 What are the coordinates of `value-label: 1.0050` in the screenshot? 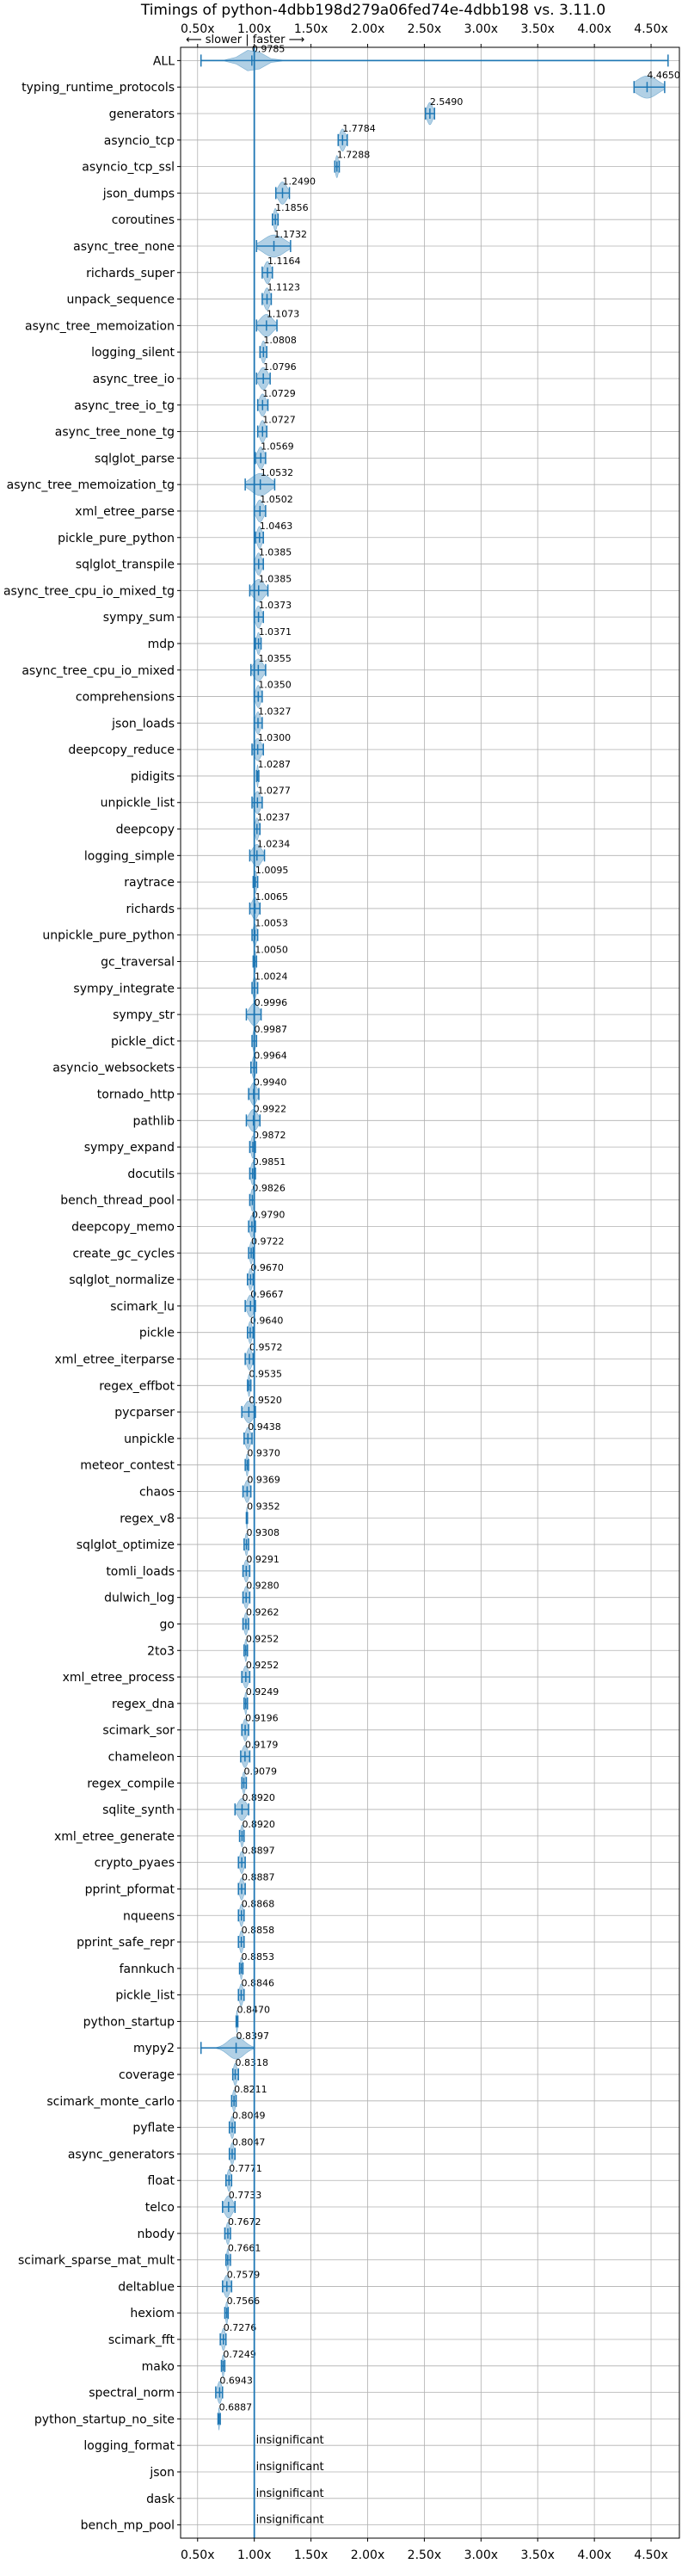 It's located at (271, 951).